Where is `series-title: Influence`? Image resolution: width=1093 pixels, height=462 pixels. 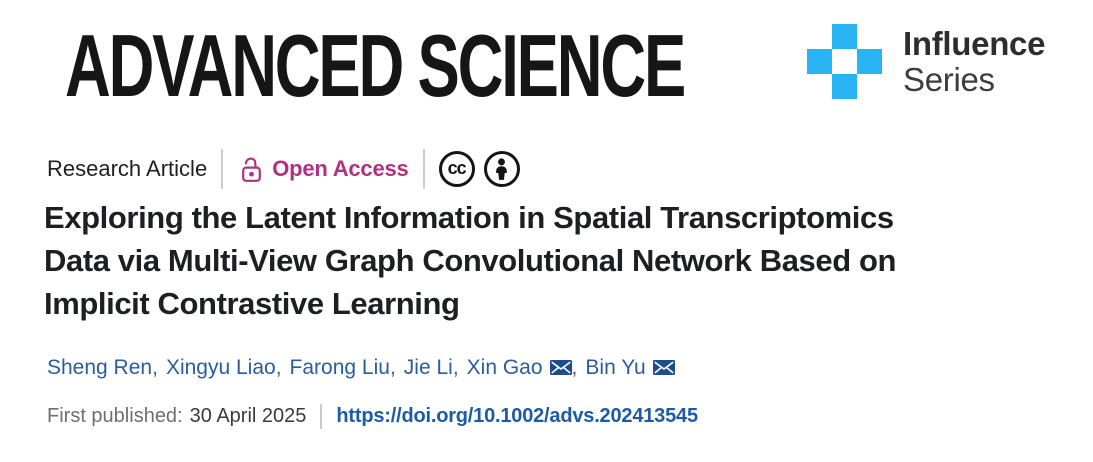 series-title: Influence is located at coordinates (974, 43).